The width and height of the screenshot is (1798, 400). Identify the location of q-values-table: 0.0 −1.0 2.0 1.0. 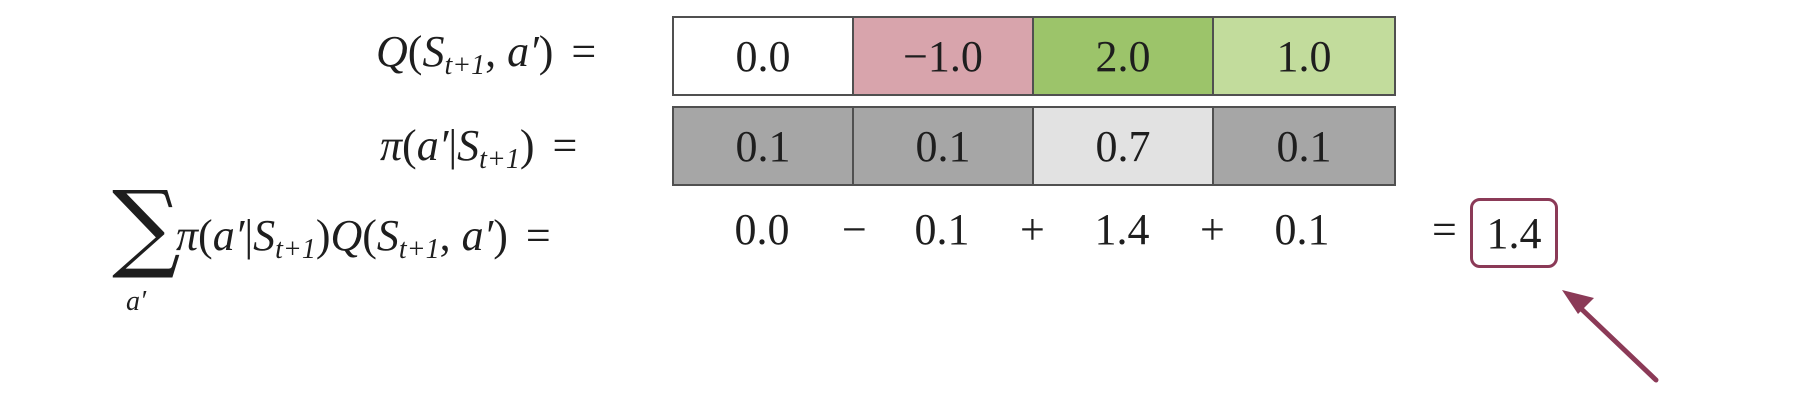
(1034, 56).